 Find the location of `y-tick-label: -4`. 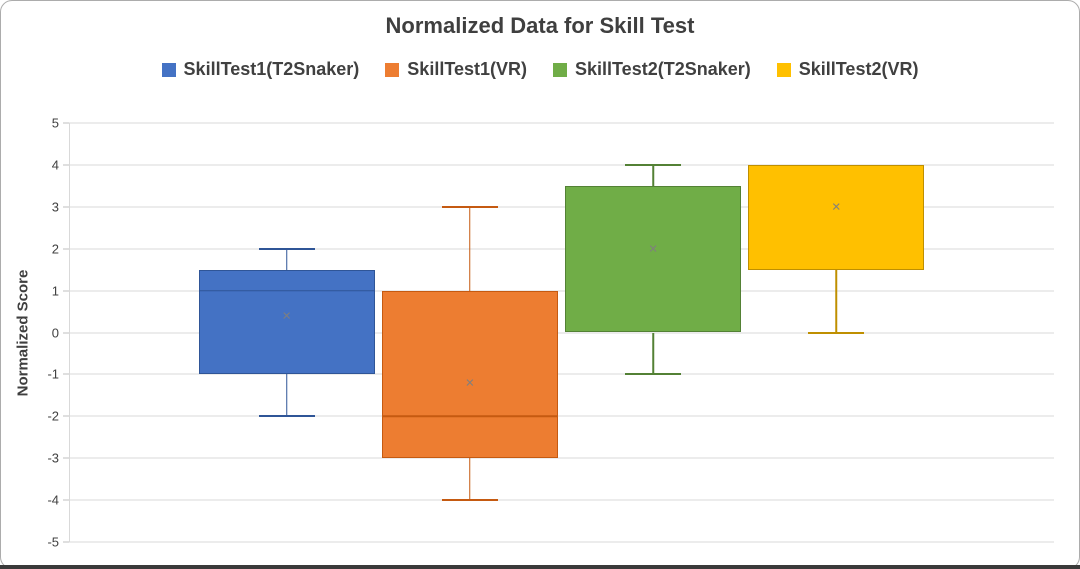

y-tick-label: -4 is located at coordinates (53, 500).